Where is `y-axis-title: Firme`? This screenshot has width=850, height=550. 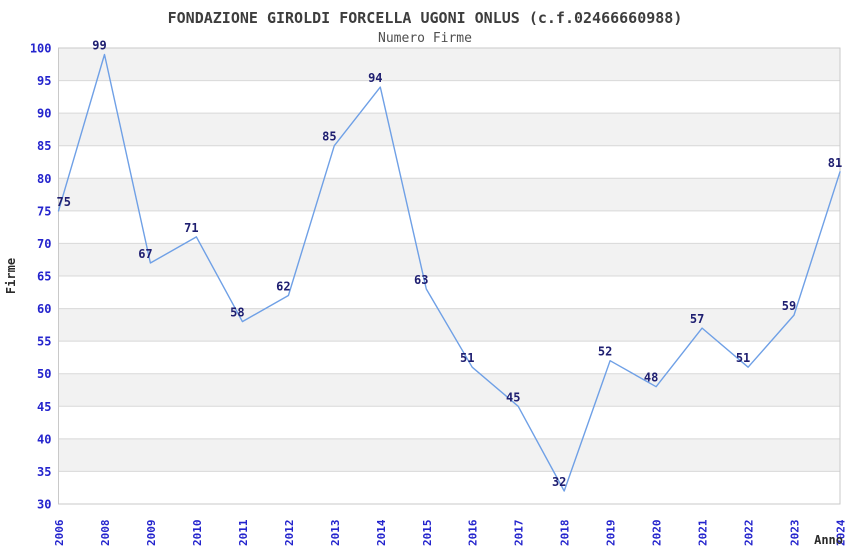
y-axis-title: Firme is located at coordinates (11, 276).